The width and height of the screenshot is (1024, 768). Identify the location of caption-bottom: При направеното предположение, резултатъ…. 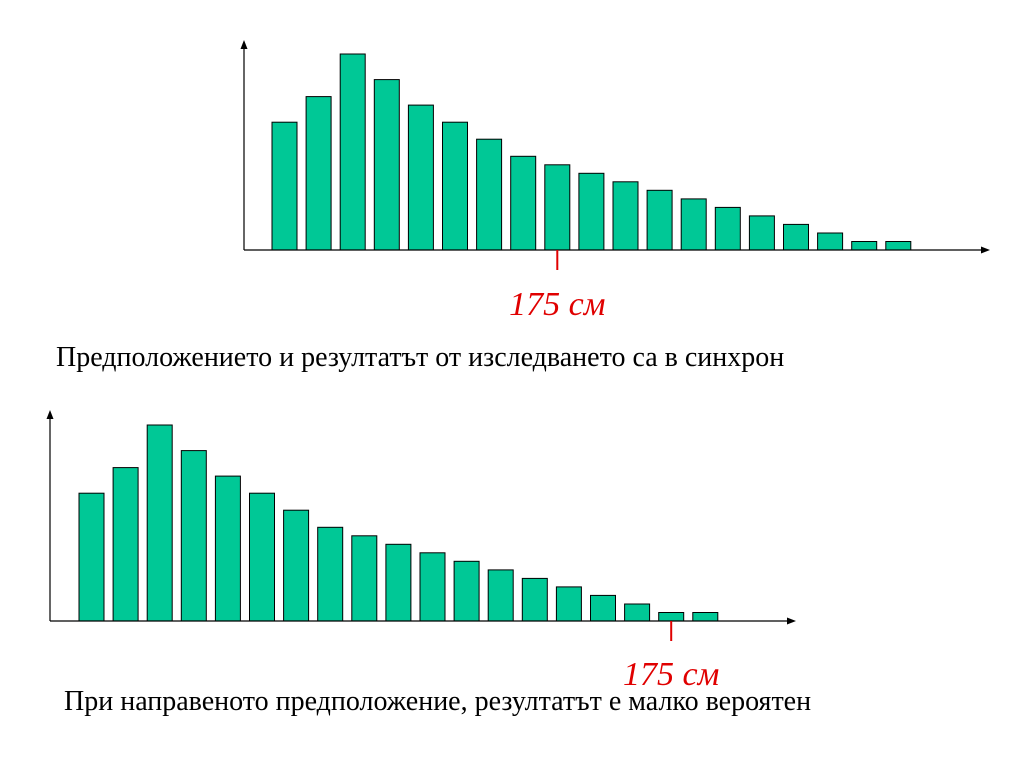
(438, 701).